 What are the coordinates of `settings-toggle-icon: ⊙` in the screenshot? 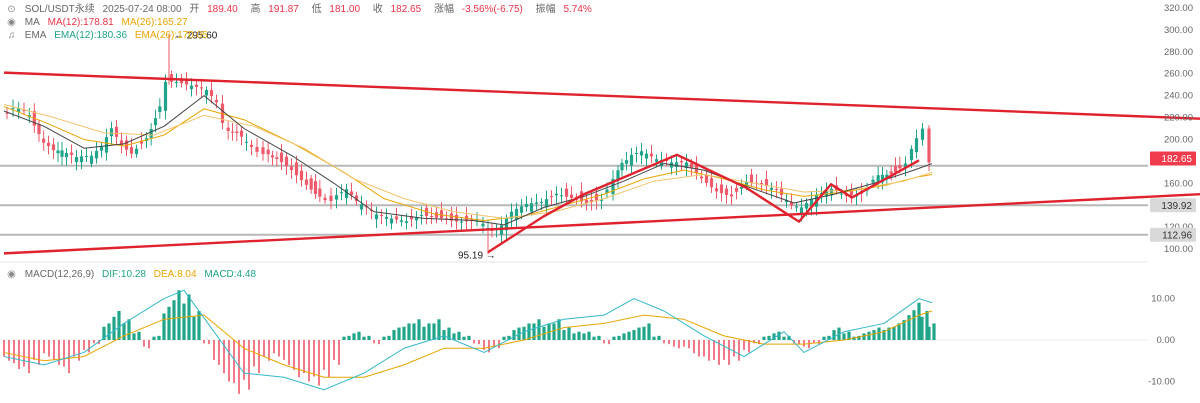 It's located at (11, 9).